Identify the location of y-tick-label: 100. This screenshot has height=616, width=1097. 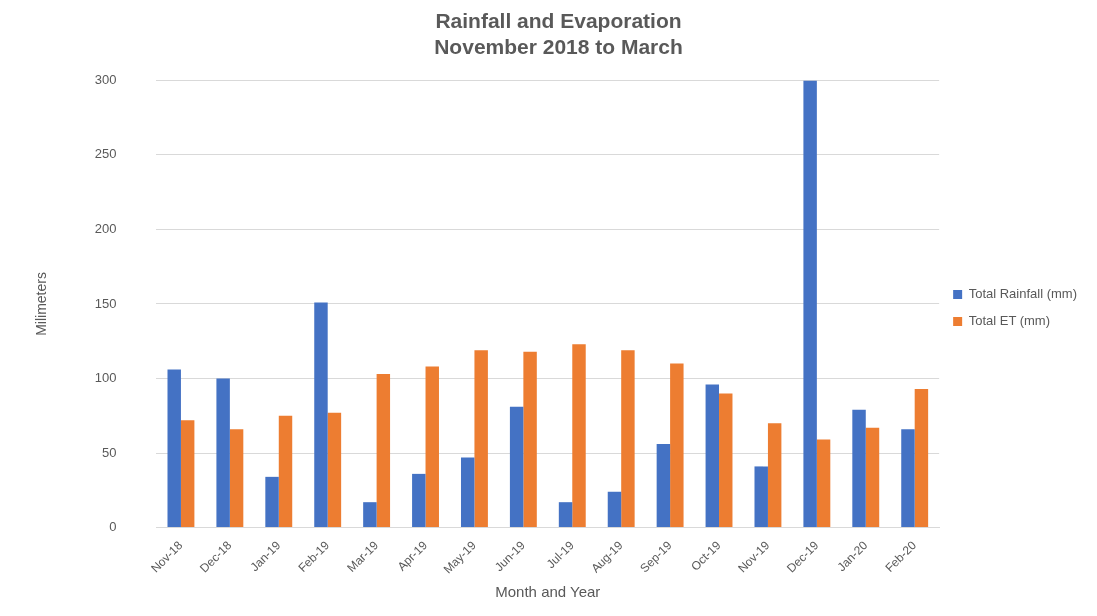
(105, 378).